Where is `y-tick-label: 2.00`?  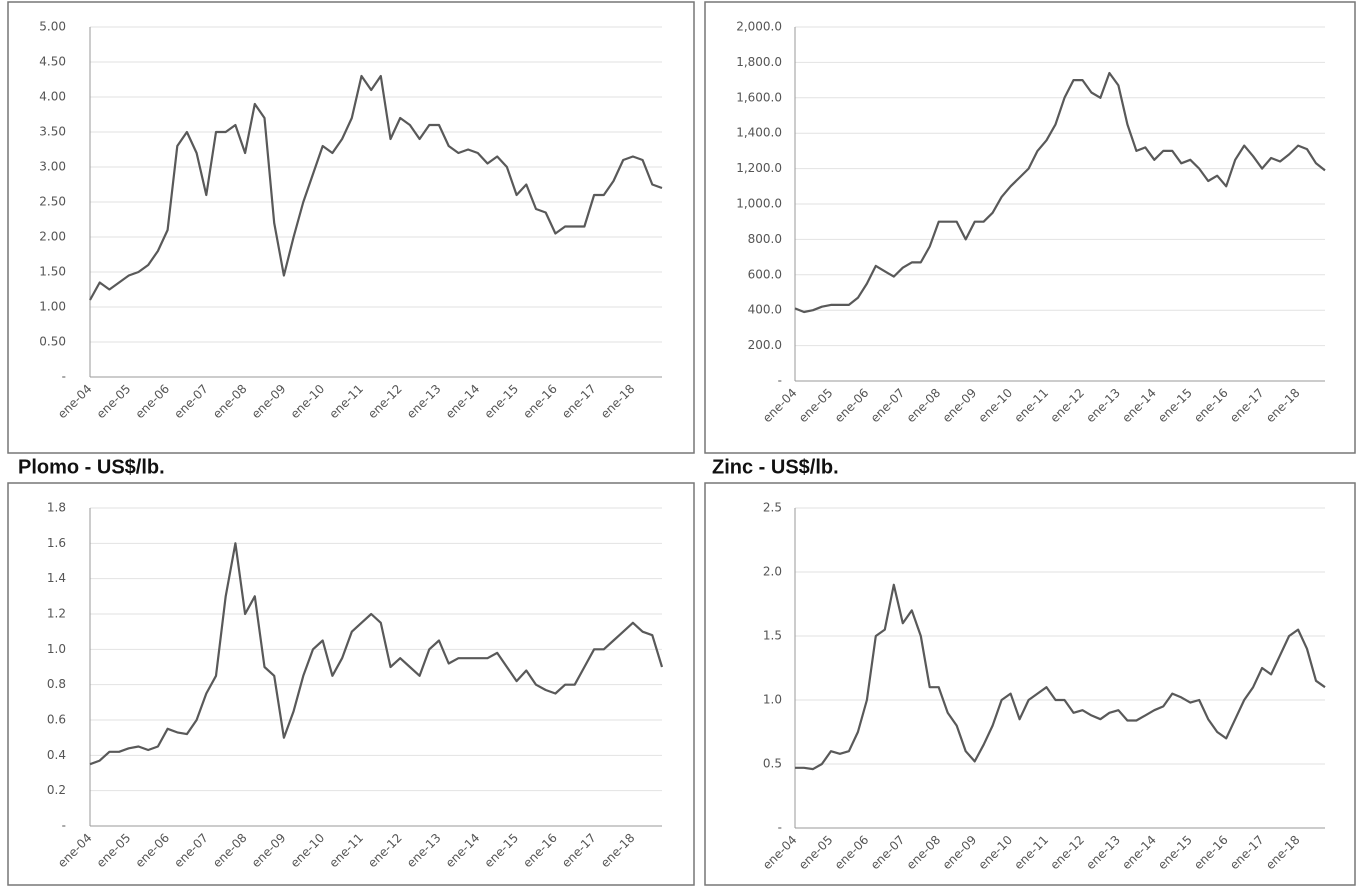 y-tick-label: 2.00 is located at coordinates (52, 237).